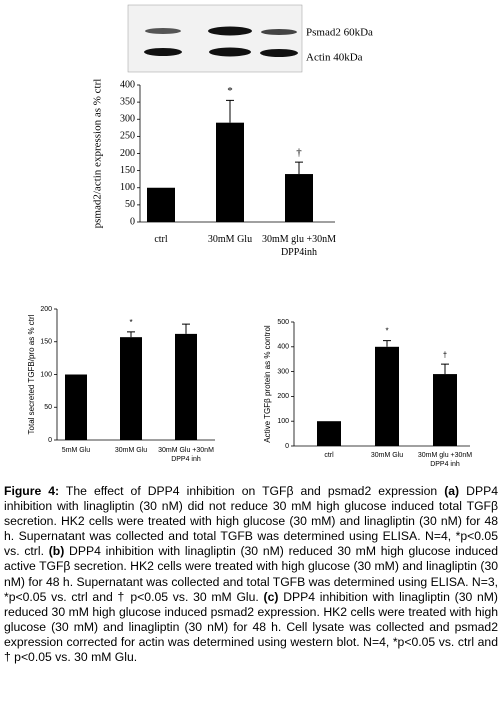 The height and width of the screenshot is (716, 502). What do you see at coordinates (271, 596) in the screenshot?
I see `panel-label: (c)` at bounding box center [271, 596].